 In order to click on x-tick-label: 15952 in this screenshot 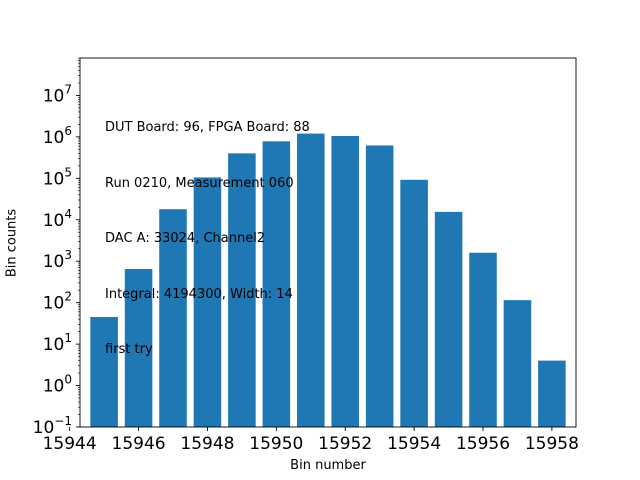, I will do `click(345, 444)`.